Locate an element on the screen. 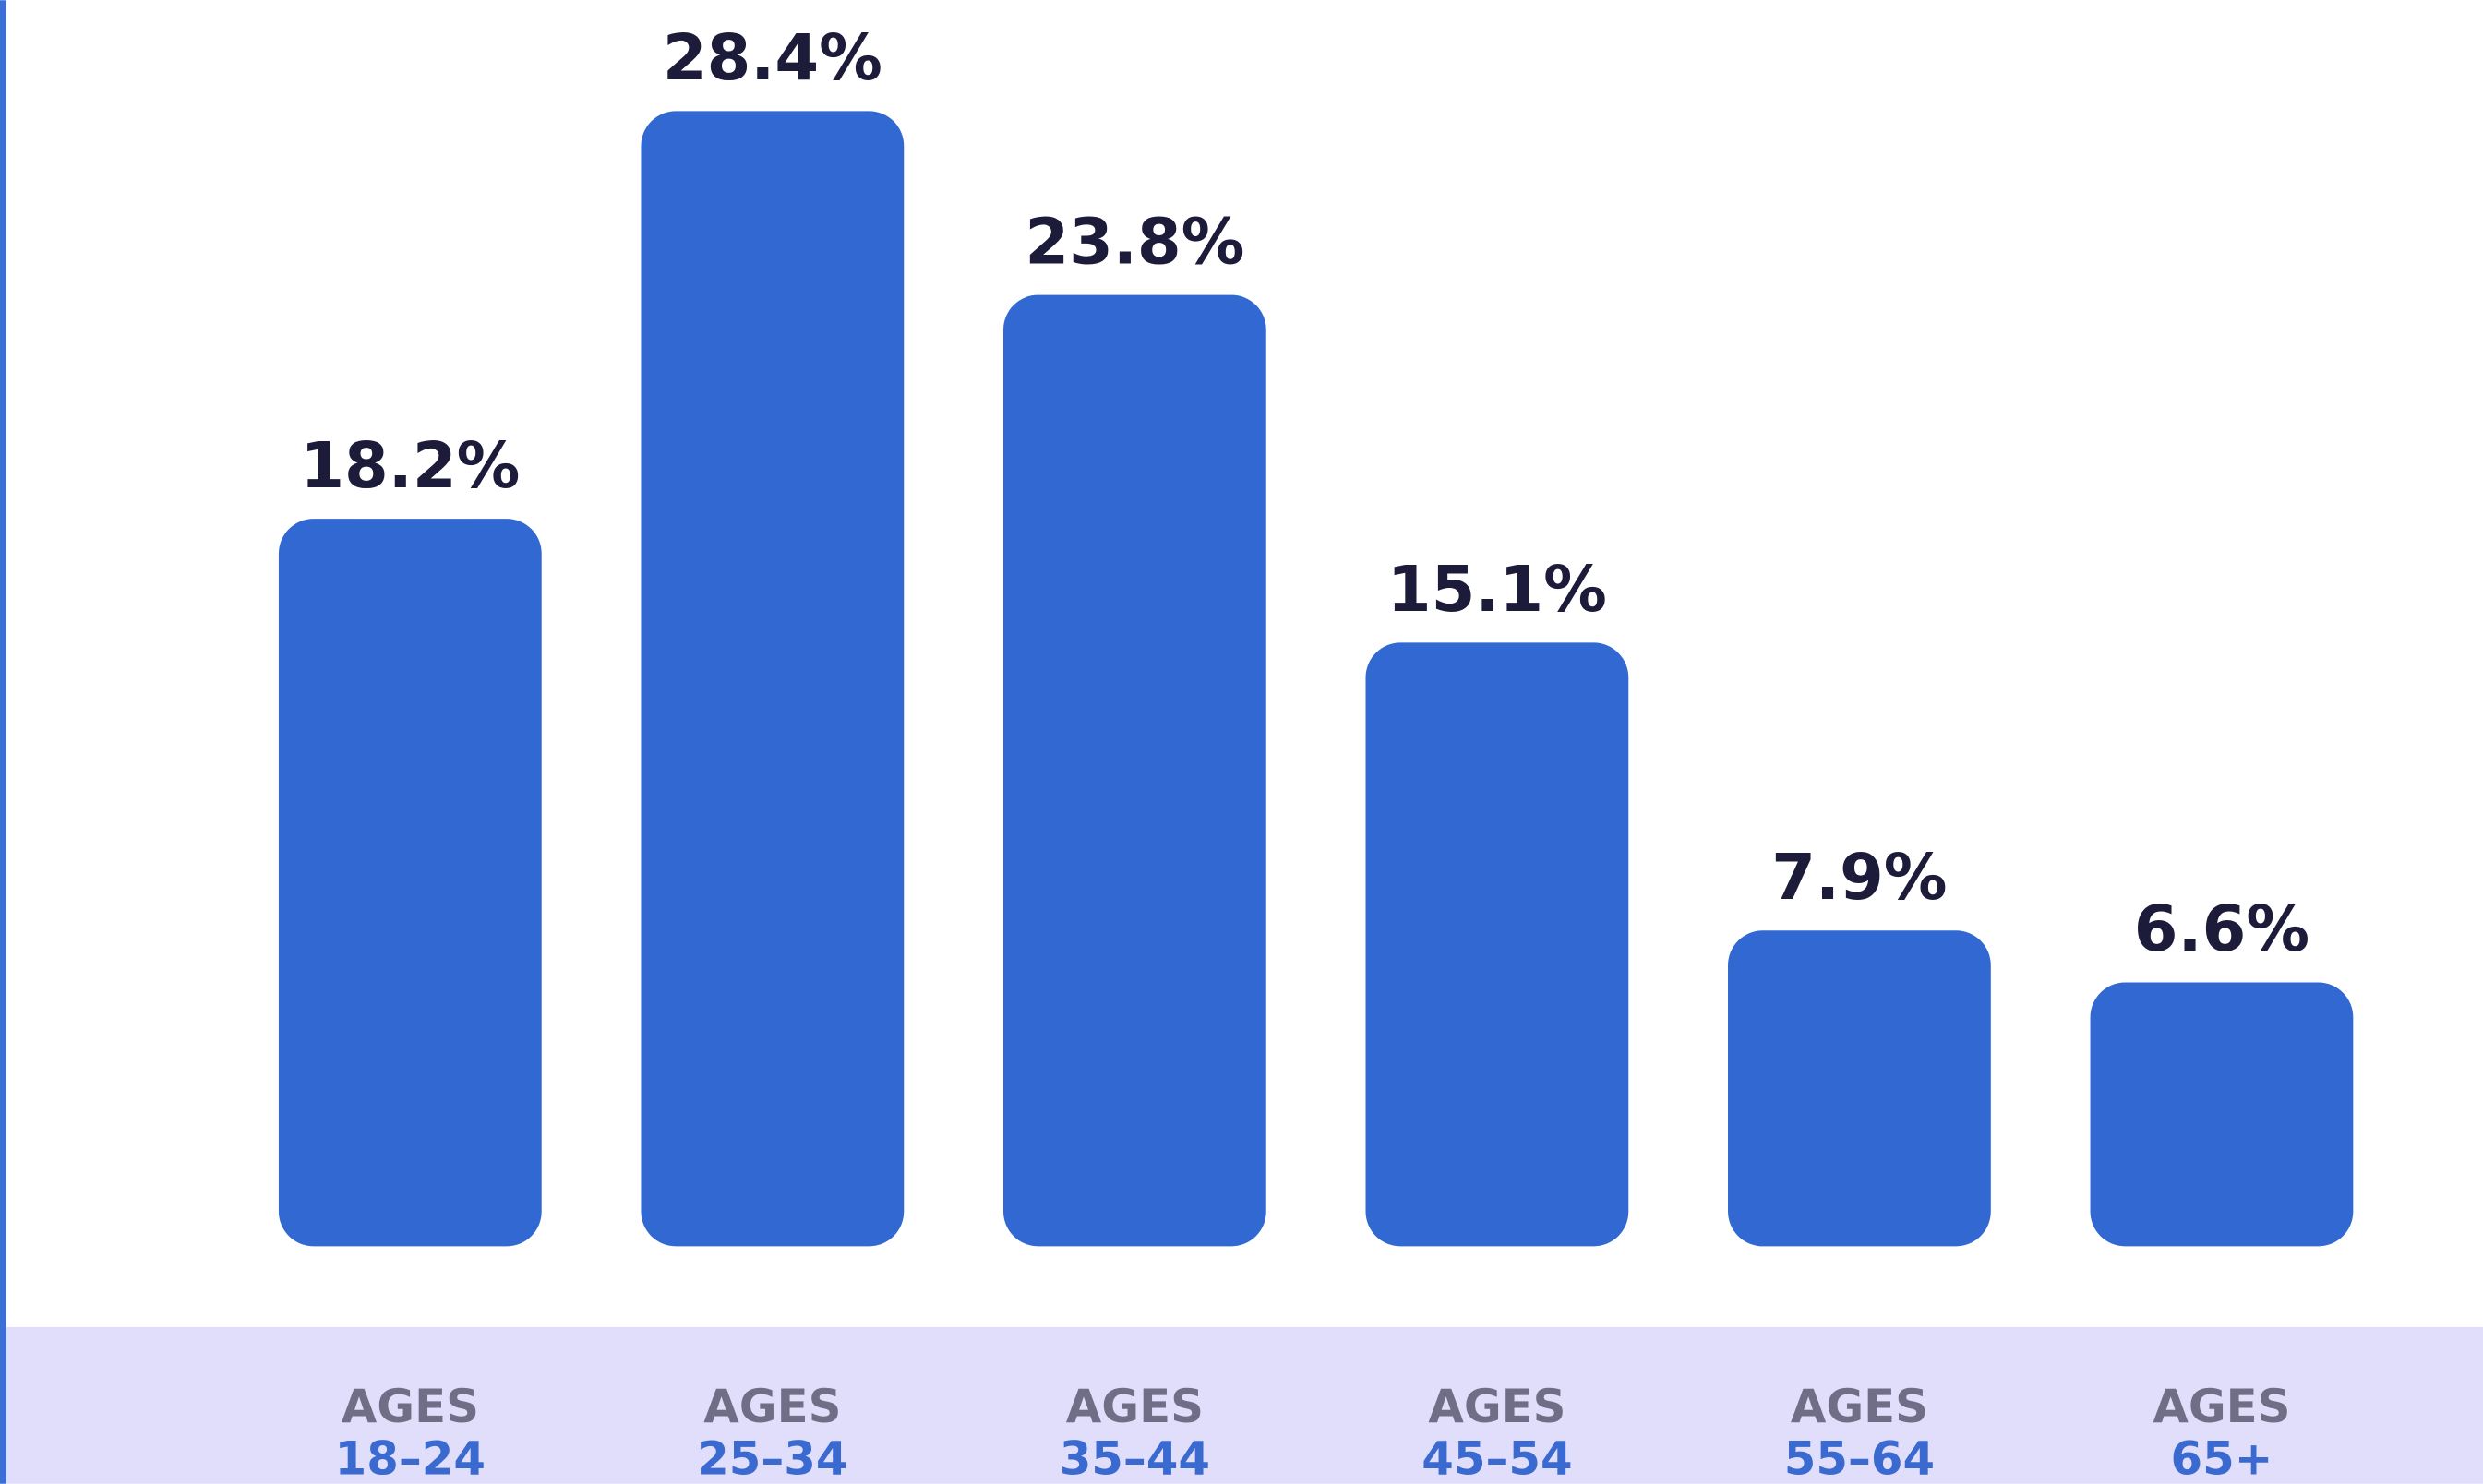 The width and height of the screenshot is (2483, 1484). category-band is located at coordinates (1241, 1405).